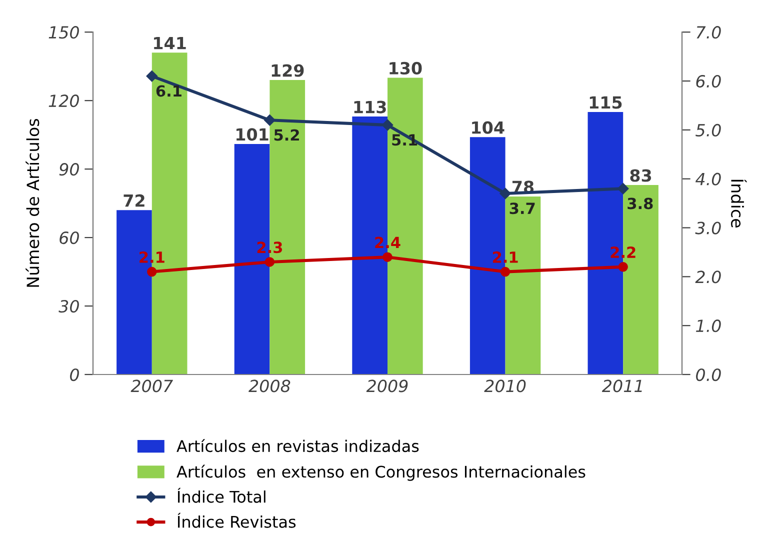 The height and width of the screenshot is (535, 775). I want to click on x-tick-label: 2009, so click(387, 386).